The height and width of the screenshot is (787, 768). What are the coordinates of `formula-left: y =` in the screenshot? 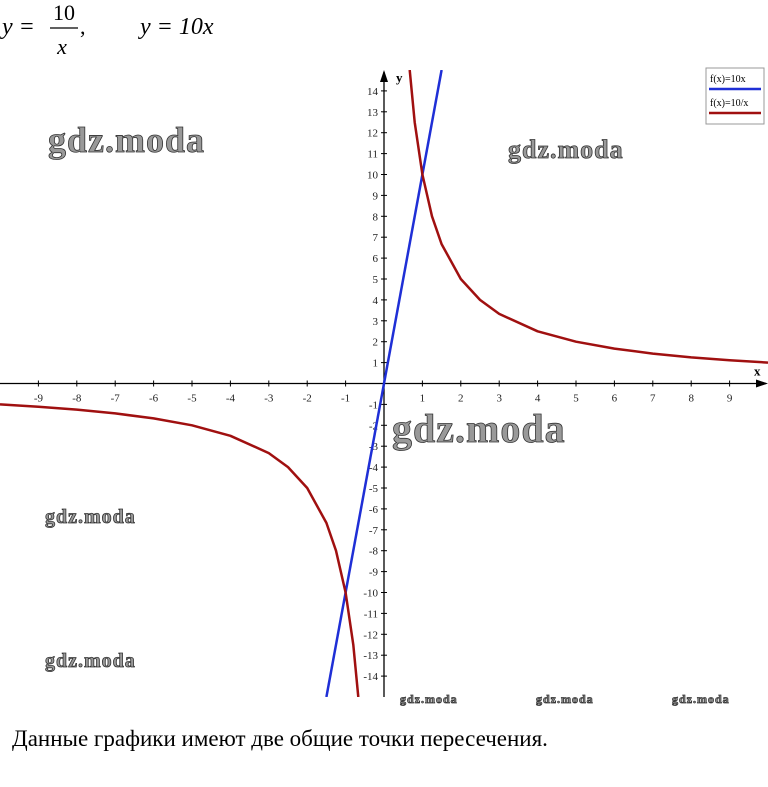 It's located at (17, 27).